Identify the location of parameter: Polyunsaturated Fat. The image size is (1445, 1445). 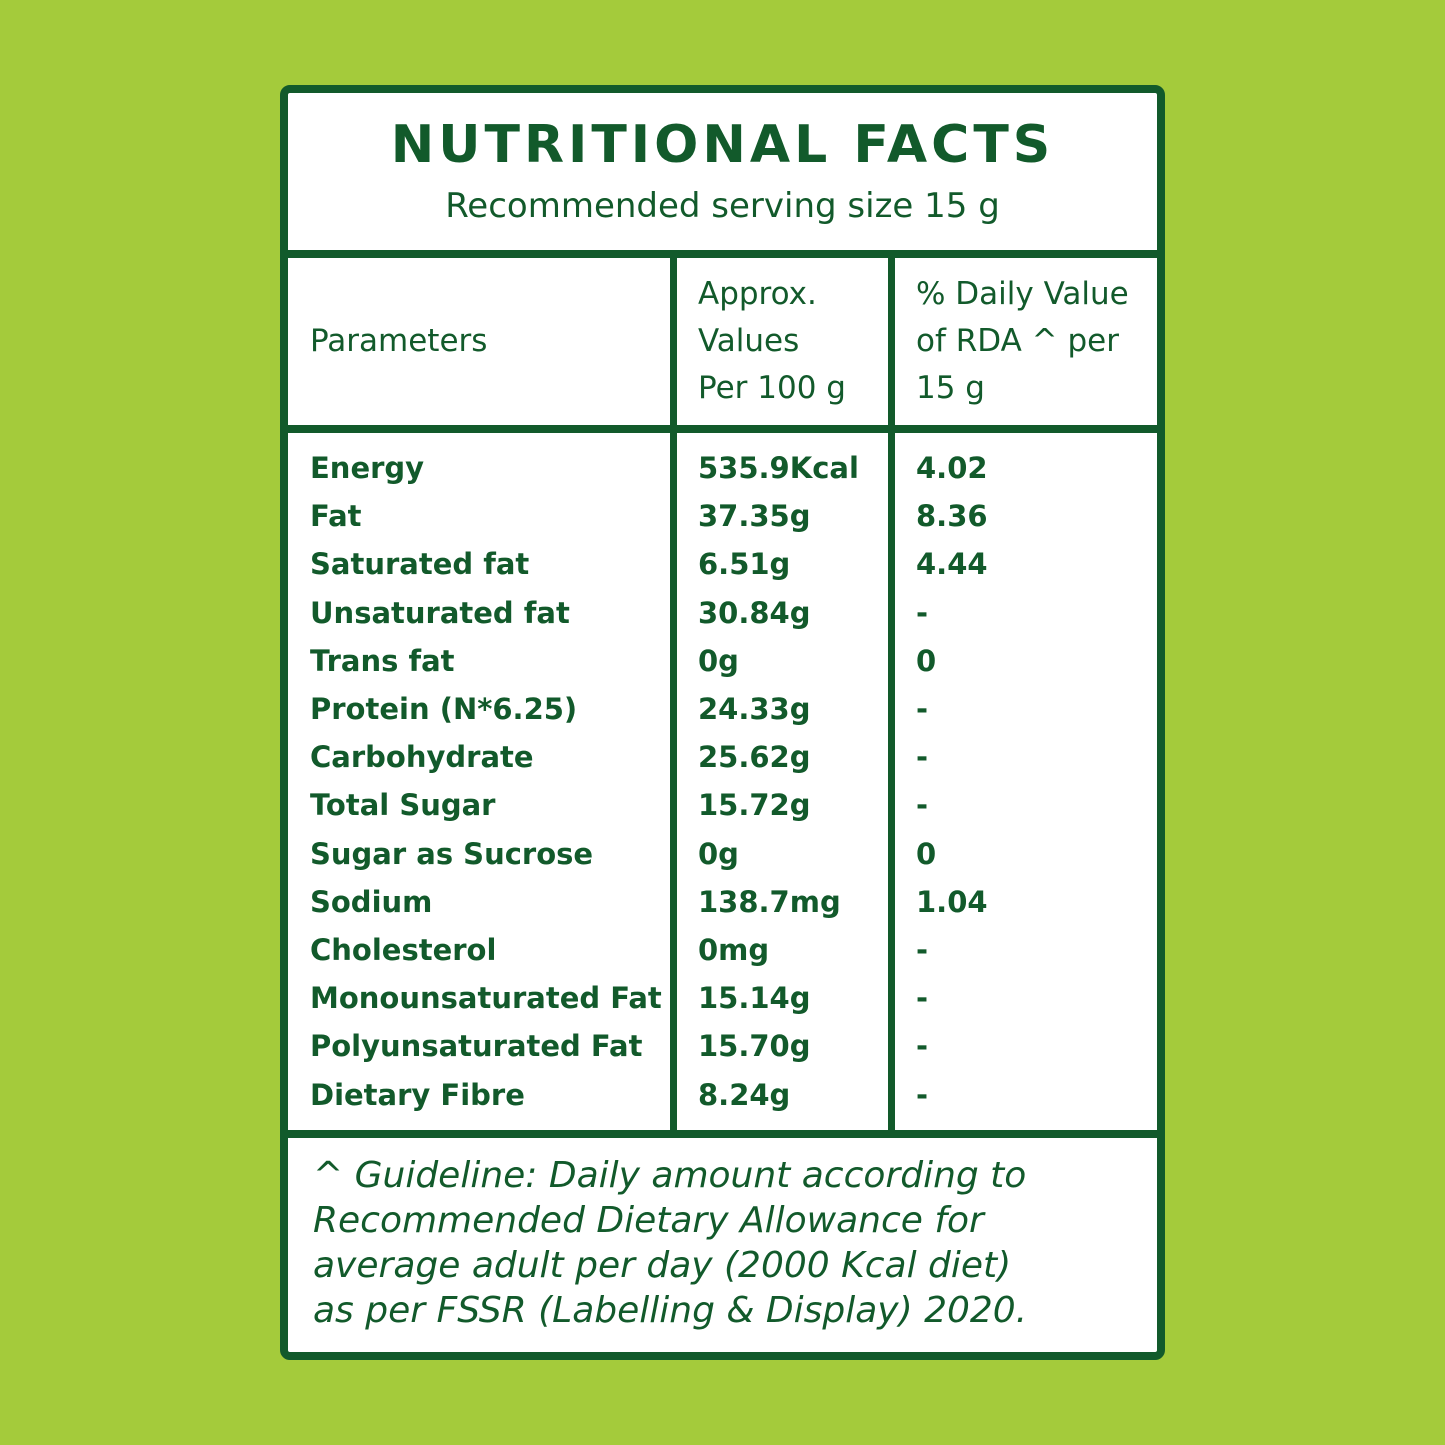
(476, 1046).